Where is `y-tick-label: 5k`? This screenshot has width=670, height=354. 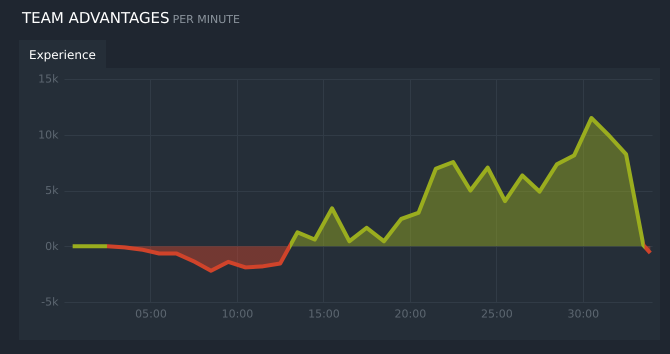
y-tick-label: 5k is located at coordinates (52, 190).